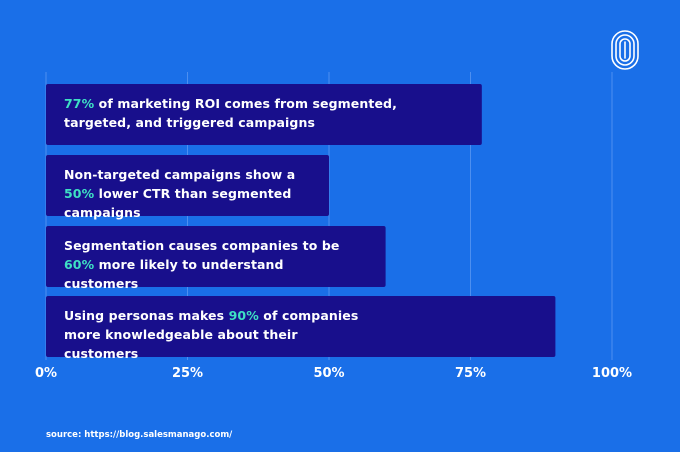  Describe the element at coordinates (139, 435) in the screenshot. I see `source-note: source: https://blog.salesmanago.com/` at that location.